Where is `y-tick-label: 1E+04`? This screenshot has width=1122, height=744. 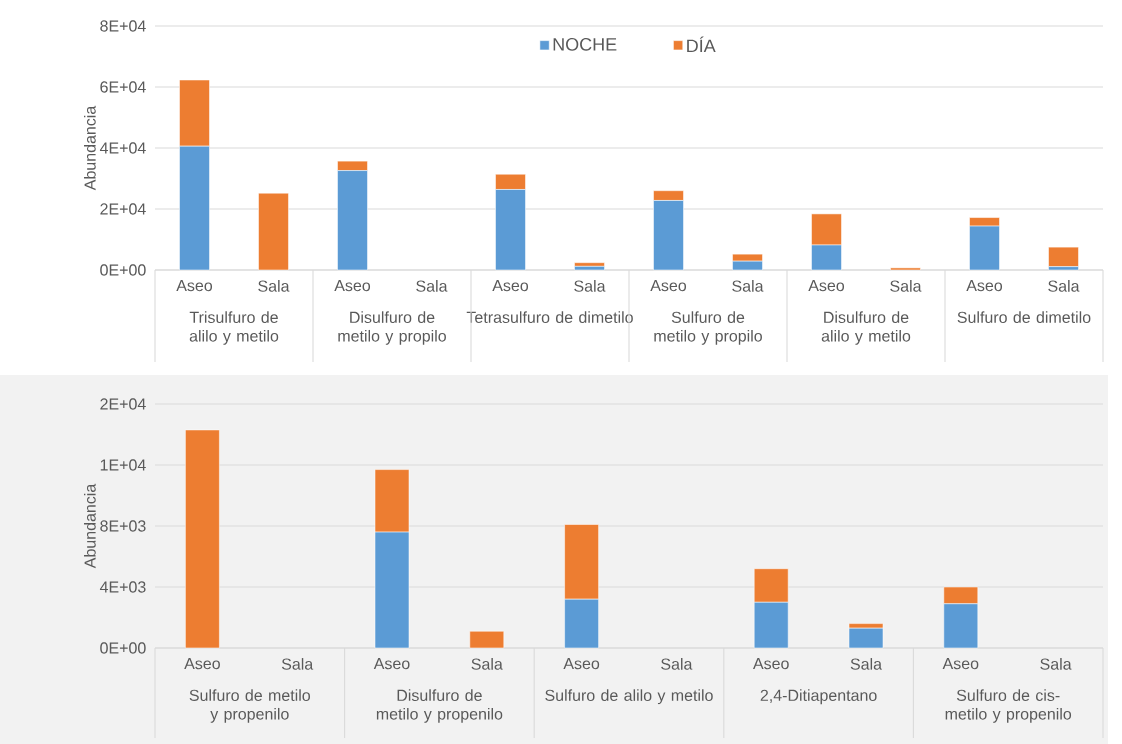 y-tick-label: 1E+04 is located at coordinates (123, 465).